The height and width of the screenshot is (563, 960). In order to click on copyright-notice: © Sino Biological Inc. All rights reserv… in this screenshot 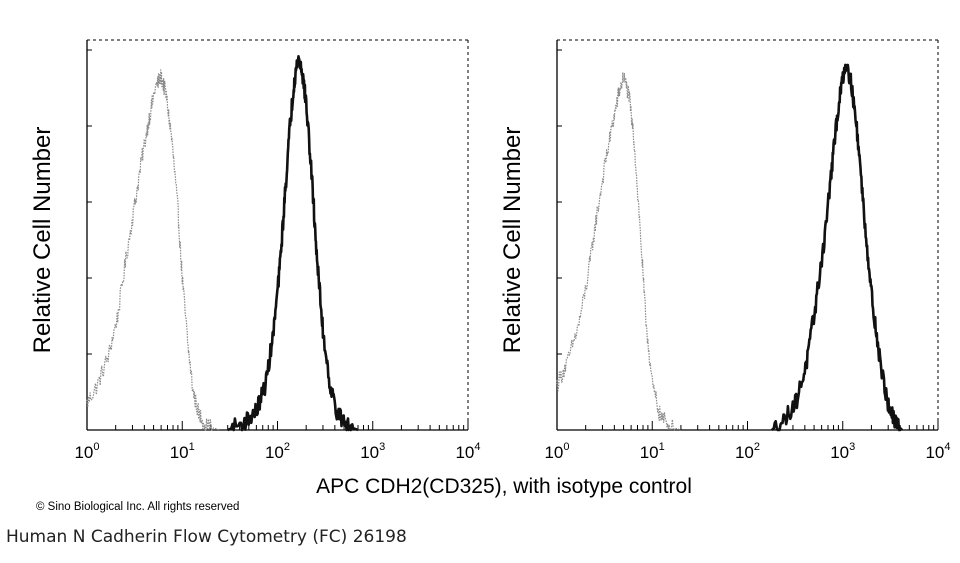, I will do `click(138, 507)`.